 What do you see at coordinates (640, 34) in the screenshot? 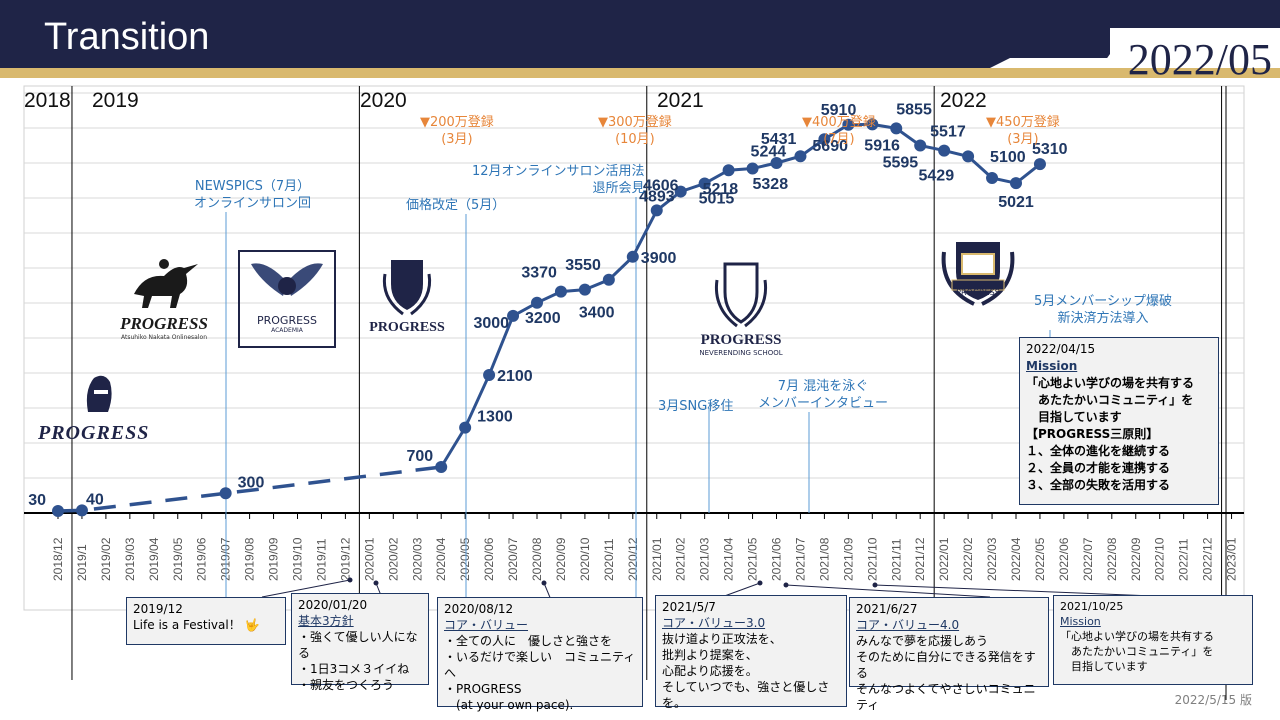
I see `header-bar` at bounding box center [640, 34].